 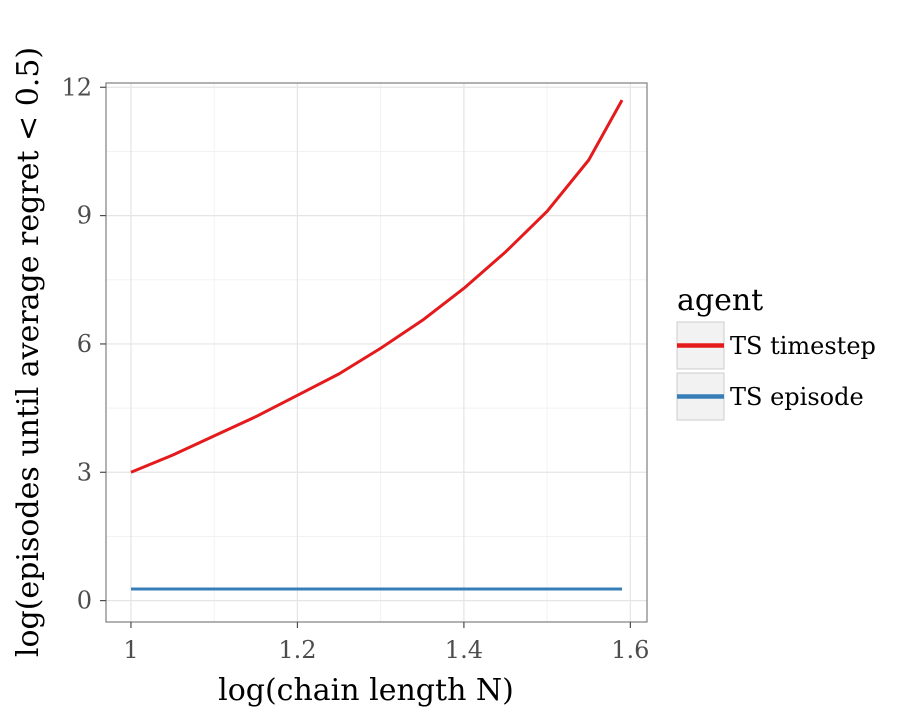 What do you see at coordinates (776, 371) in the screenshot?
I see `legend-items: TS timestep TS episode` at bounding box center [776, 371].